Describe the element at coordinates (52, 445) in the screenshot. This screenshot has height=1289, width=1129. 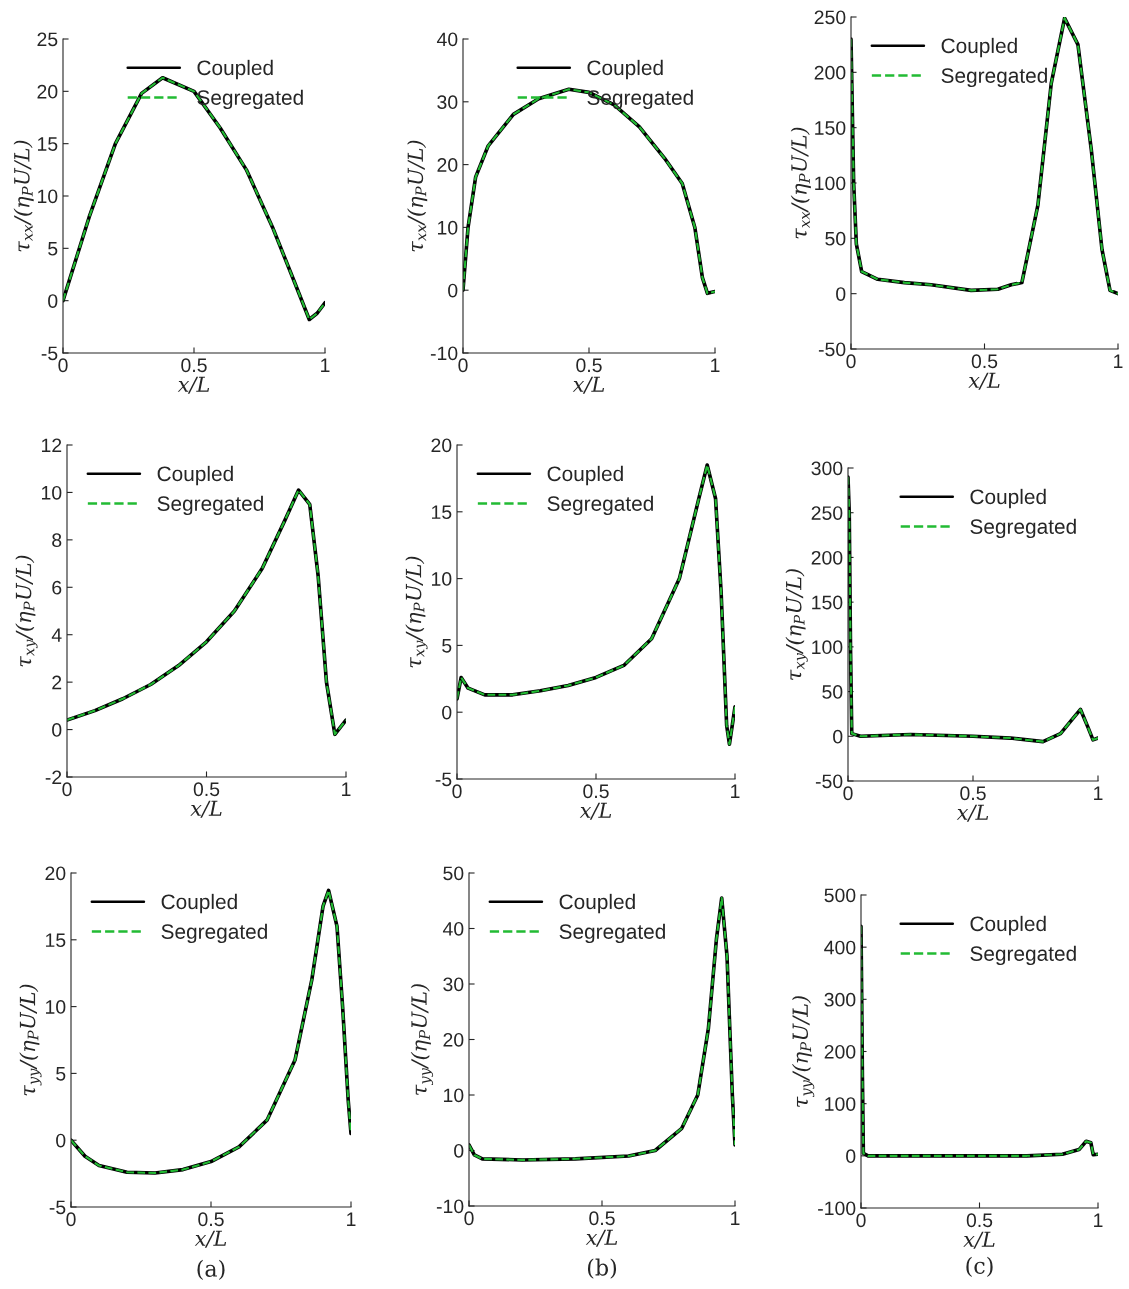
I see `y-tick-label: 12` at that location.